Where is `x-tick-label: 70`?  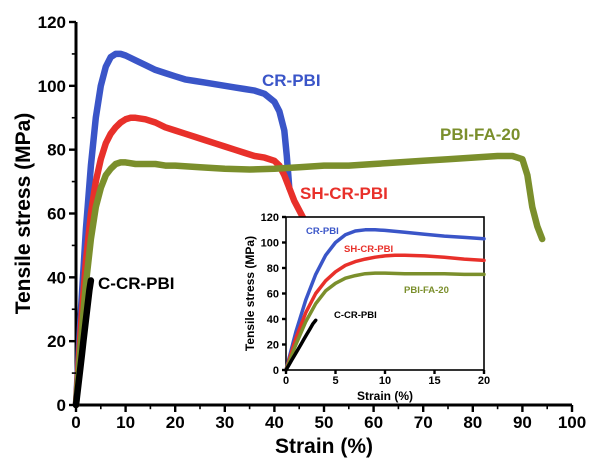
x-tick-label: 70 is located at coordinates (423, 422).